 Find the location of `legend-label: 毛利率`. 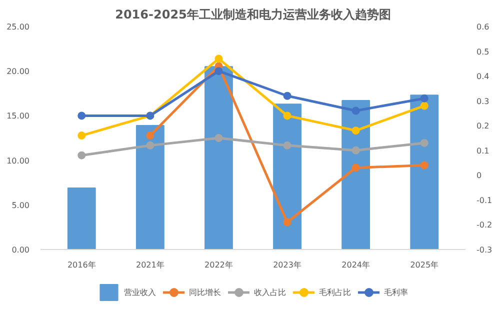

legend-label: 毛利率 is located at coordinates (396, 292).